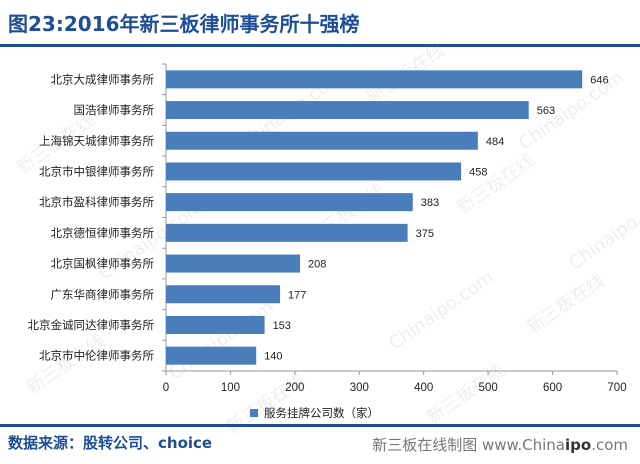 The image size is (640, 464). Describe the element at coordinates (430, 203) in the screenshot. I see `data-label: 383` at that location.